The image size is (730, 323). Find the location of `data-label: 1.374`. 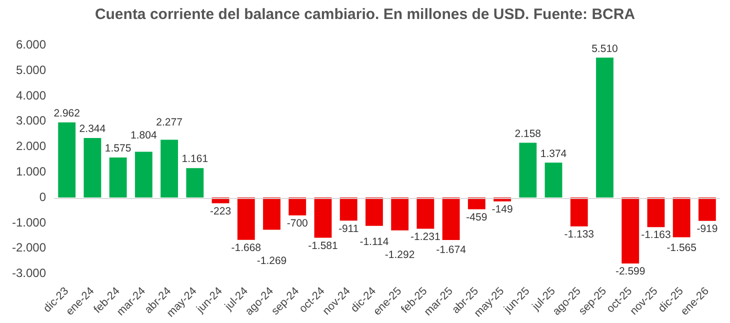

data-label: 1.374 is located at coordinates (553, 154).